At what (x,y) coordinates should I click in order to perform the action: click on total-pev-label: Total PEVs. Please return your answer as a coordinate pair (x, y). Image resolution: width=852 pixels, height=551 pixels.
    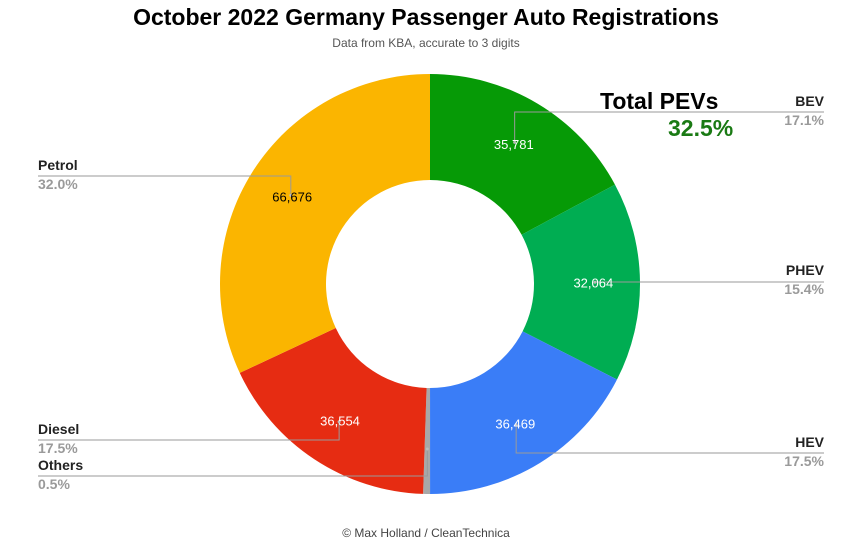
    Looking at the image, I should click on (659, 101).